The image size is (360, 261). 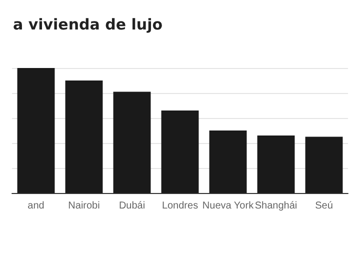 What do you see at coordinates (88, 25) in the screenshot?
I see `chart-title: a vivienda de lujo` at bounding box center [88, 25].